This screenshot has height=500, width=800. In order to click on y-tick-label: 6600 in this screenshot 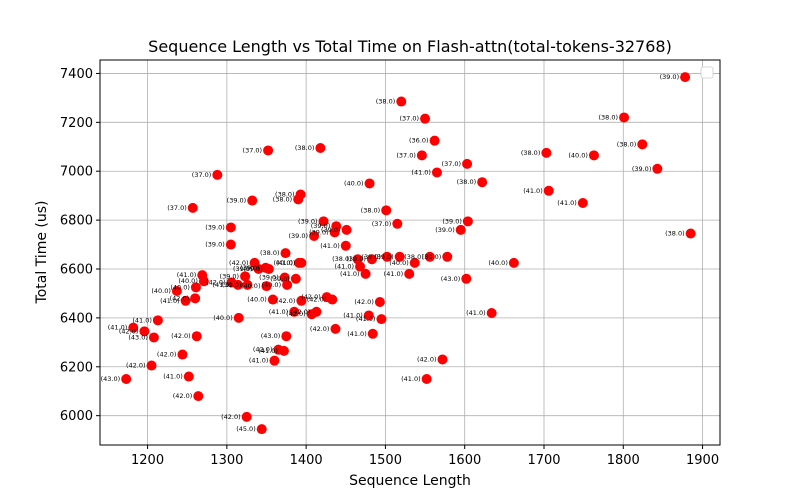, I will do `click(76, 270)`.